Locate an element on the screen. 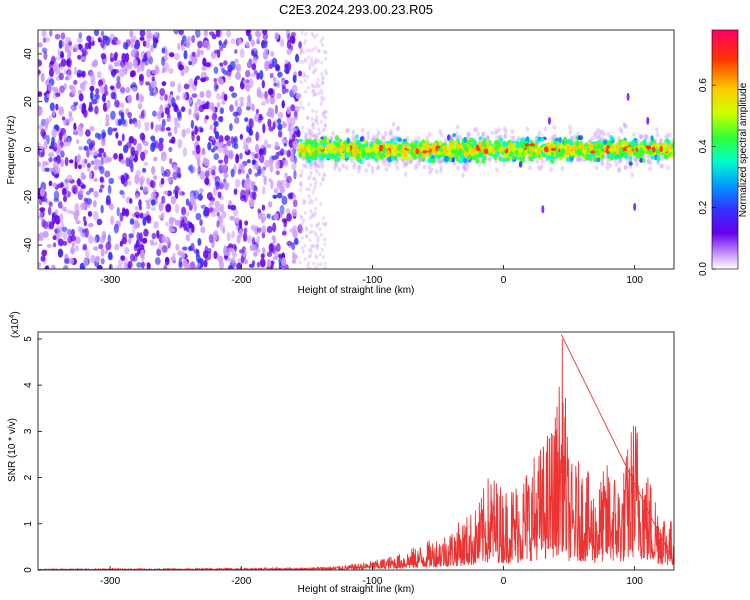 Image resolution: width=750 pixels, height=600 pixels. heatmap-y-label: Frequency (Hz) is located at coordinates (11, 150).